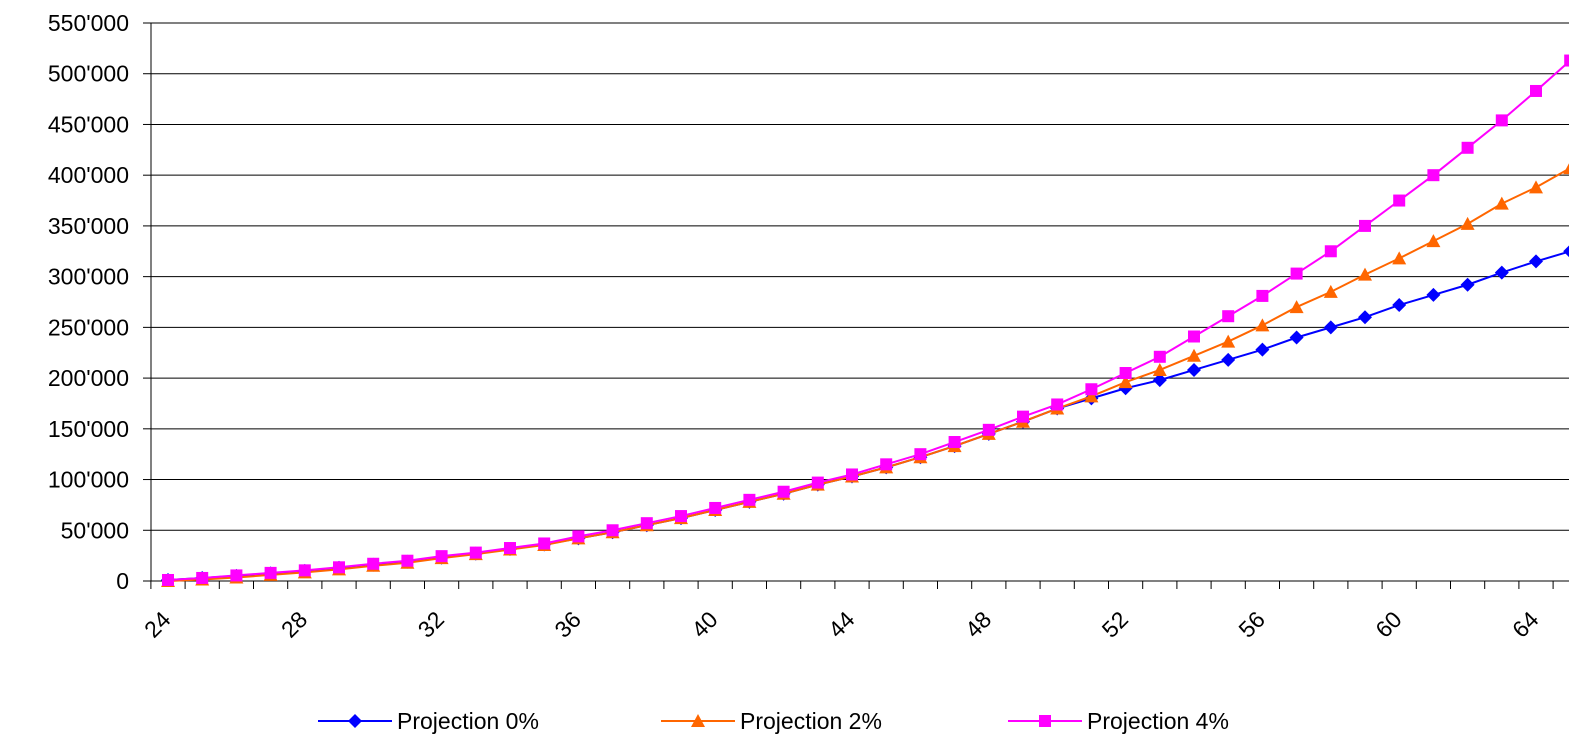  Describe the element at coordinates (88, 74) in the screenshot. I see `y-tick-label: 500'000` at that location.